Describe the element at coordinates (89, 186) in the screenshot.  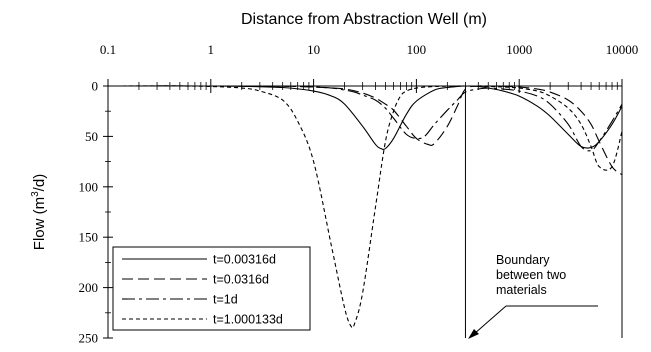
I see `y-tick-label: 100` at that location.